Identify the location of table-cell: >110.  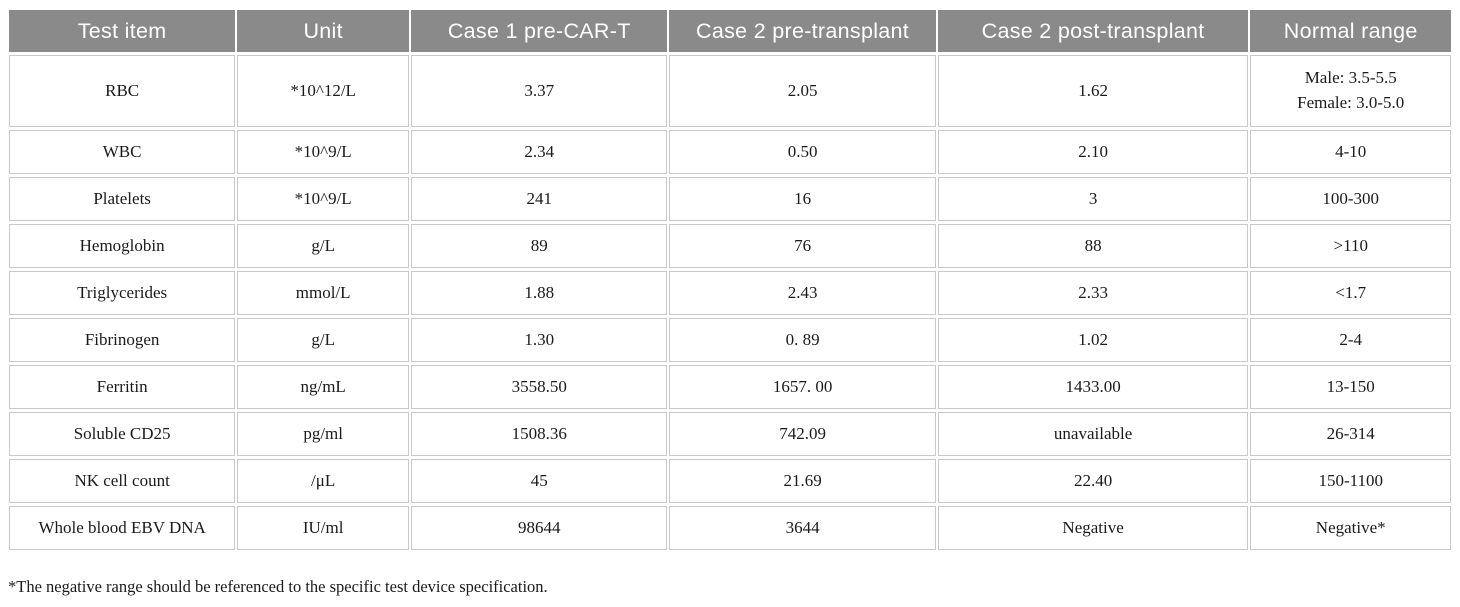
(1350, 246).